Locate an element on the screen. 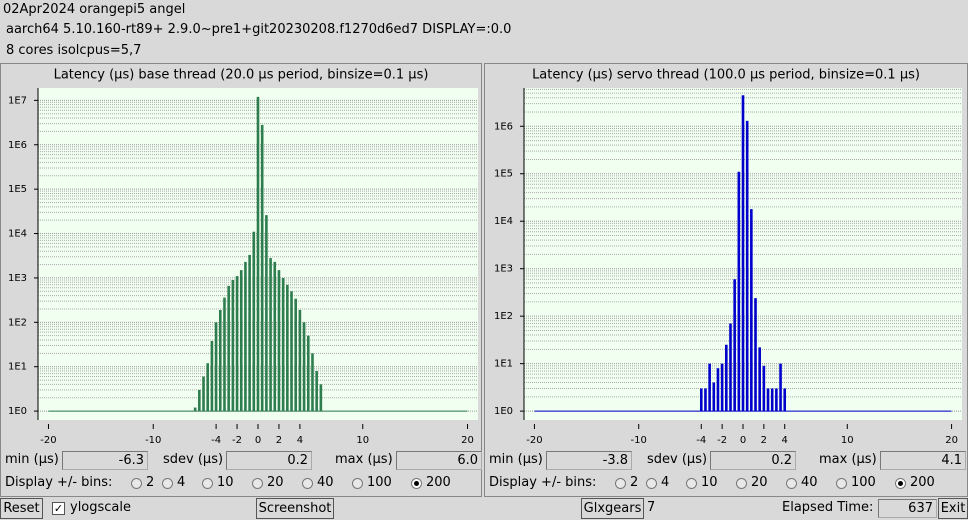  stat-value: 4.1 is located at coordinates (923, 460).